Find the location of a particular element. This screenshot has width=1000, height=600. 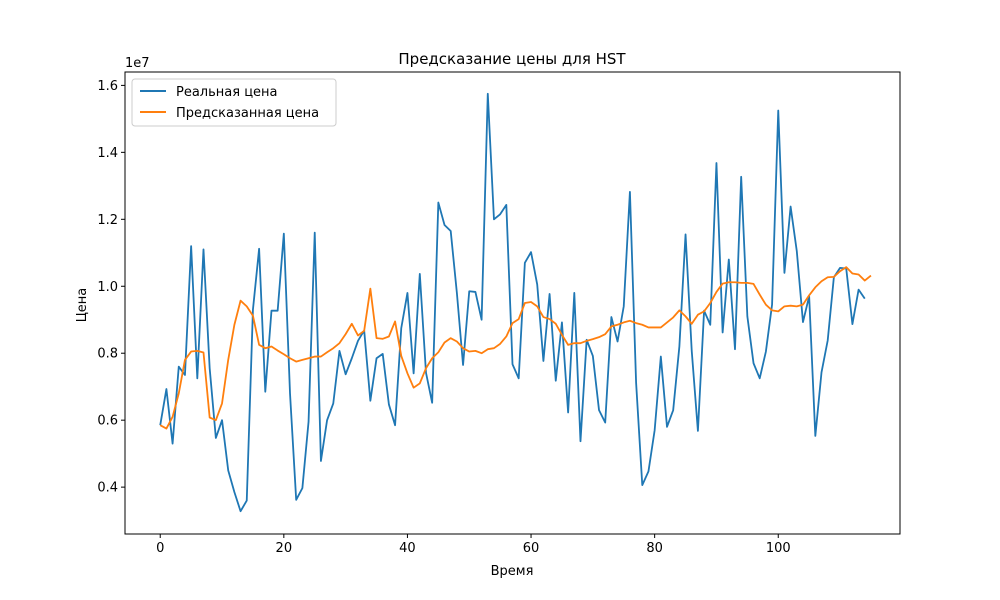

x-tick-label: 100 is located at coordinates (778, 548).